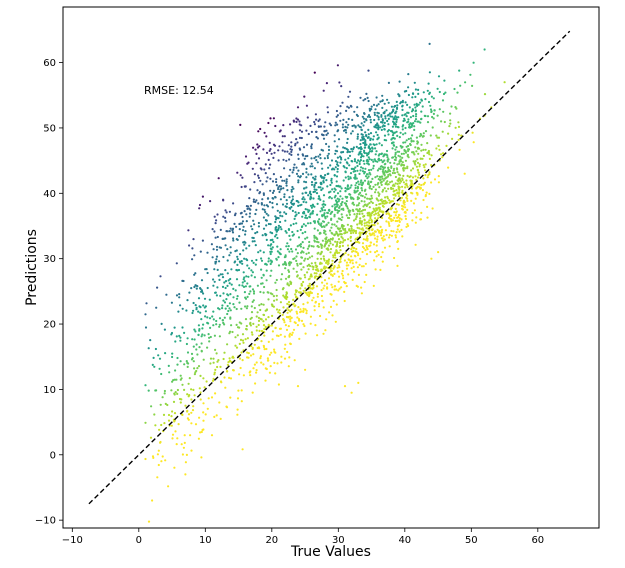 This screenshot has height=568, width=625. Describe the element at coordinates (271, 540) in the screenshot. I see `x-tick-label: 20` at that location.